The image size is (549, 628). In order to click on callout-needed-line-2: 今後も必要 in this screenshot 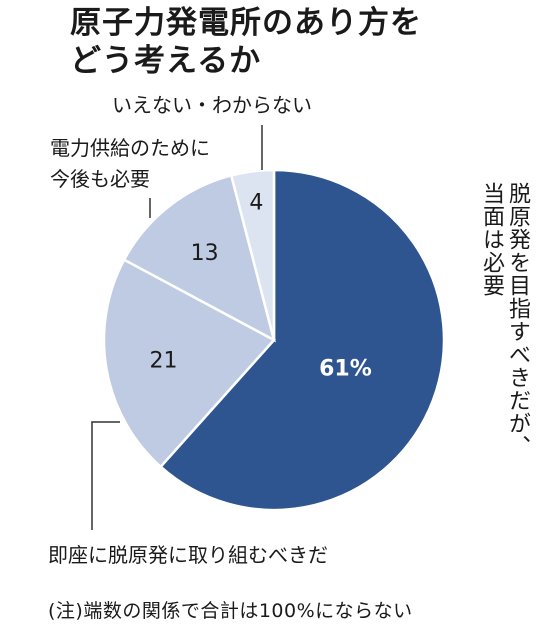, I will do `click(100, 179)`.